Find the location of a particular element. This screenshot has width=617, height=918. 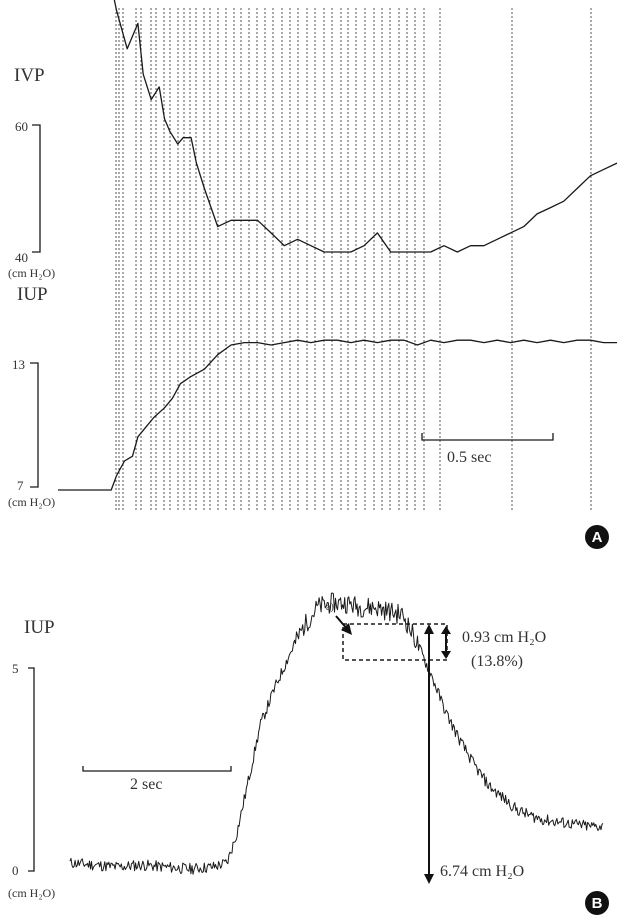

plateau-percent-label: (13.8%) is located at coordinates (497, 661).